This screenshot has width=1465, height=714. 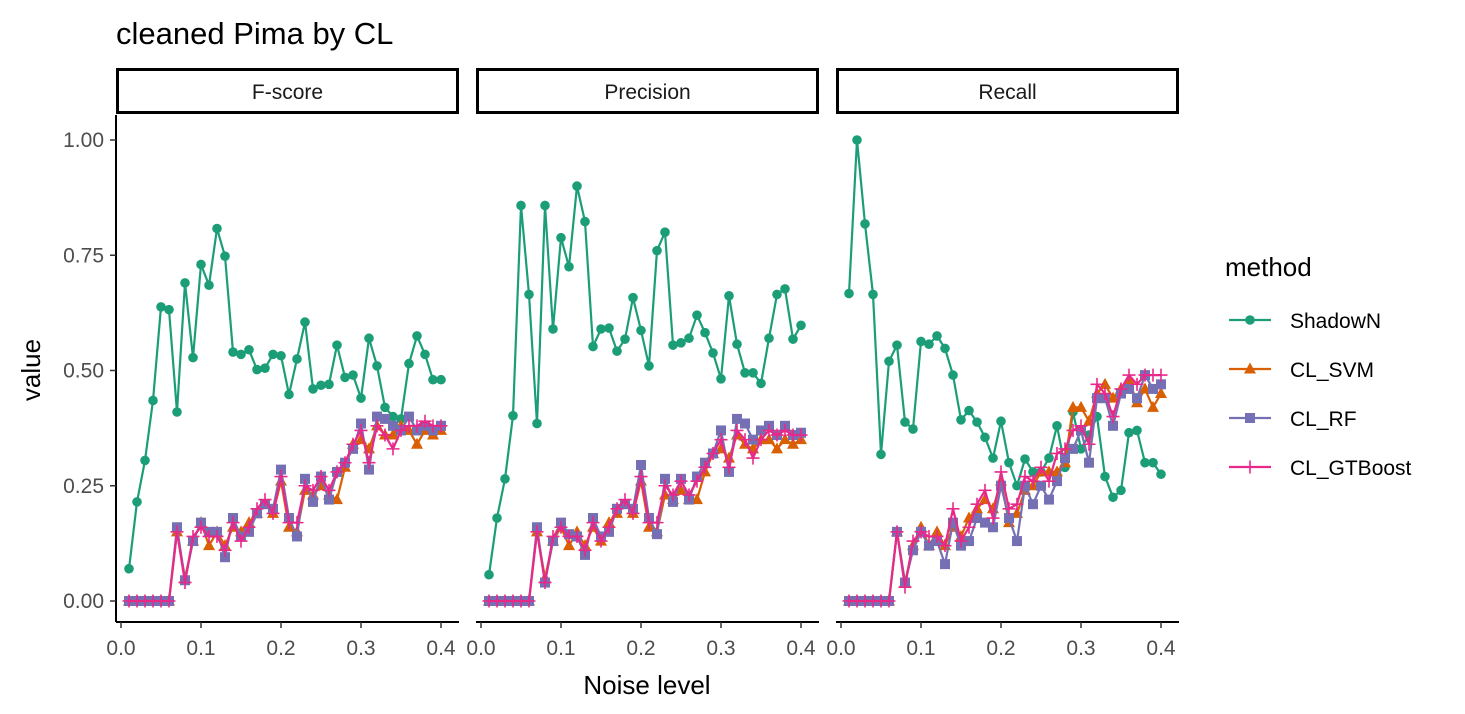 I want to click on x-tick-label: 0.1, so click(x=560, y=648).